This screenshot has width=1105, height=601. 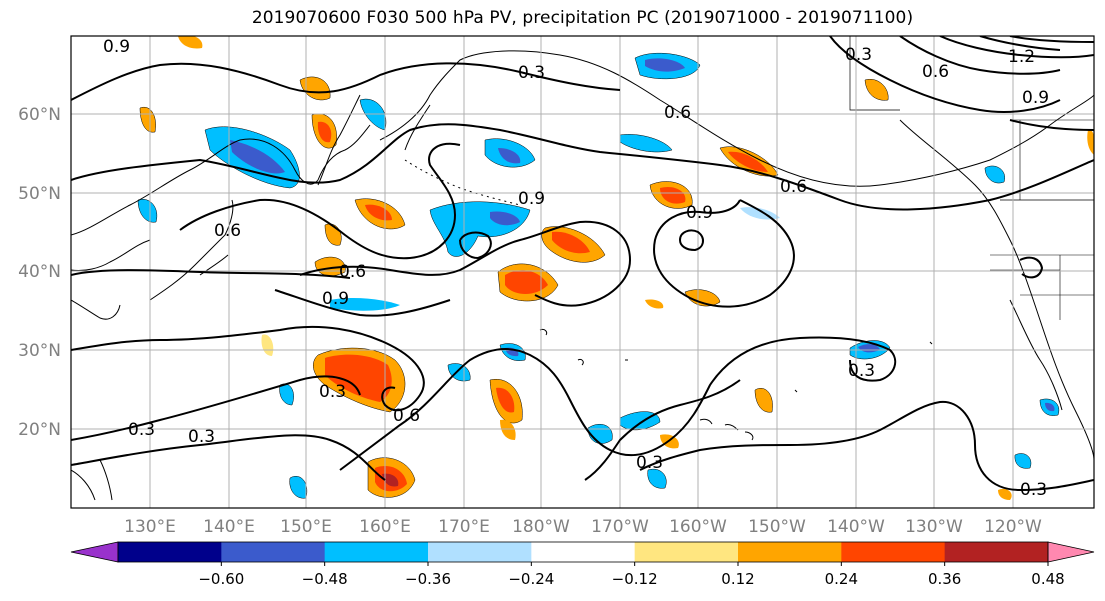 I want to click on longitude-label: 120°W, so click(x=1013, y=527).